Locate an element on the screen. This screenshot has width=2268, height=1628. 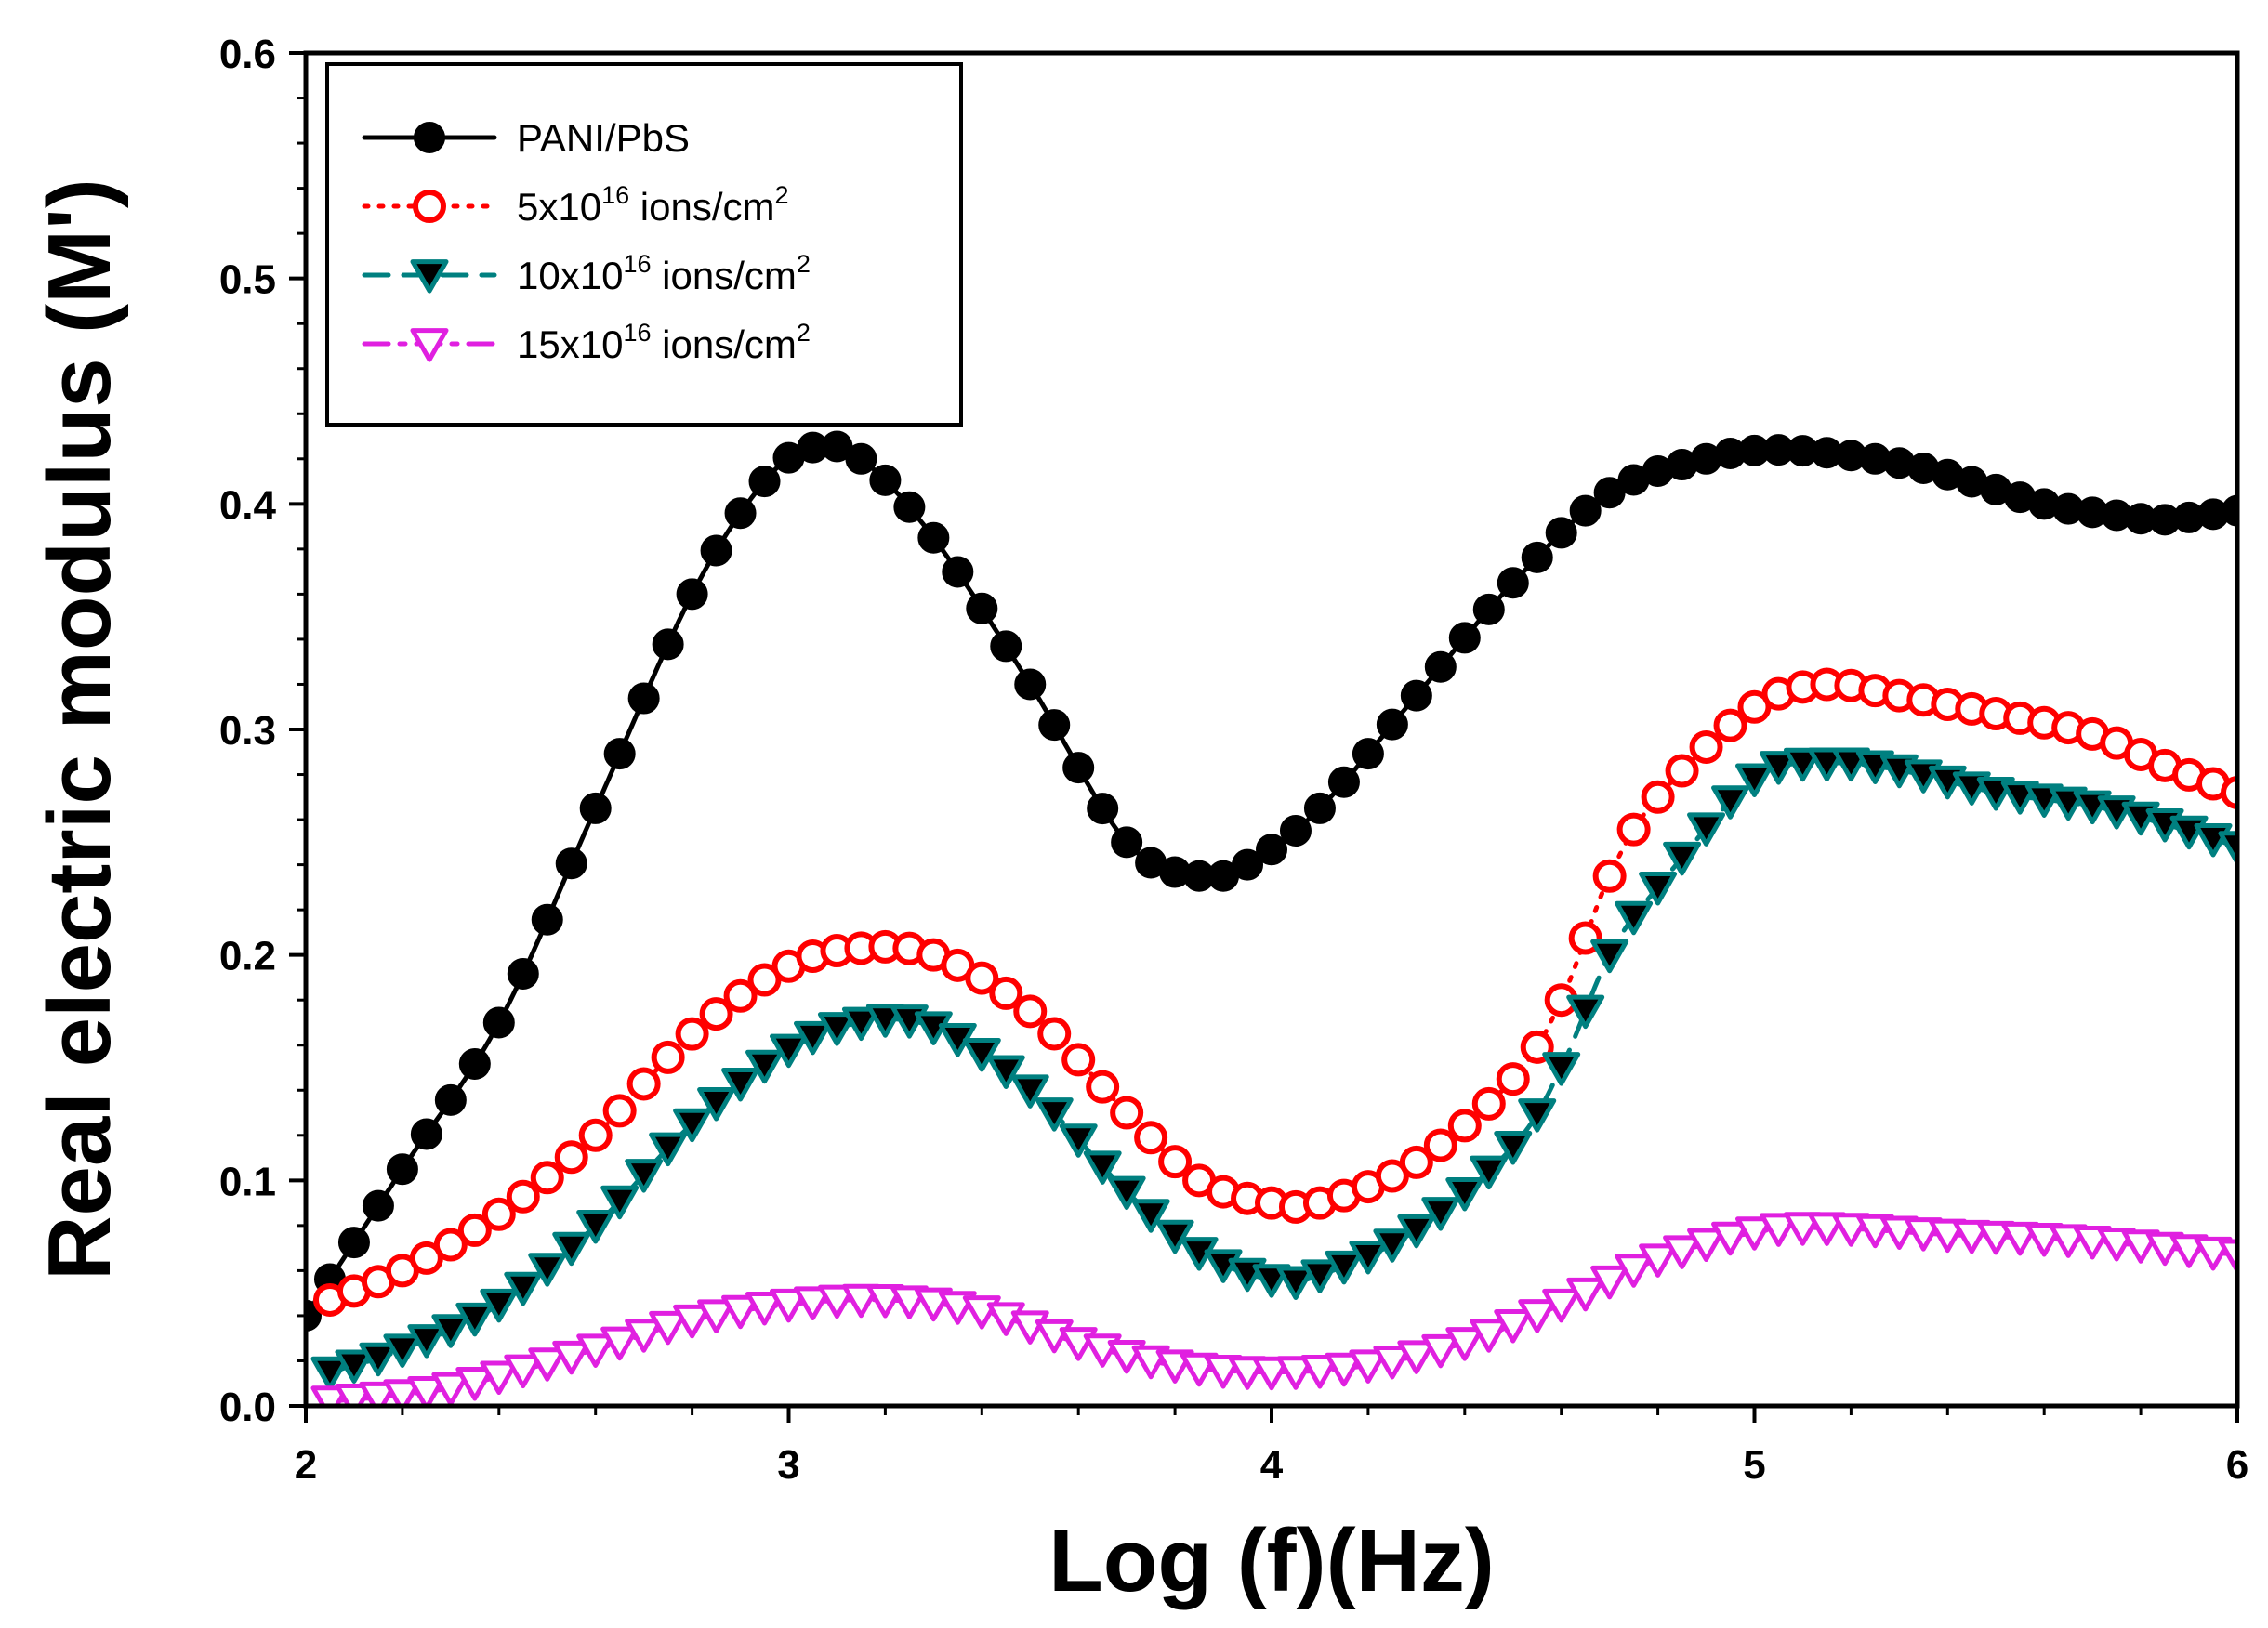
legend-label: PANI/PbS is located at coordinates (603, 138).